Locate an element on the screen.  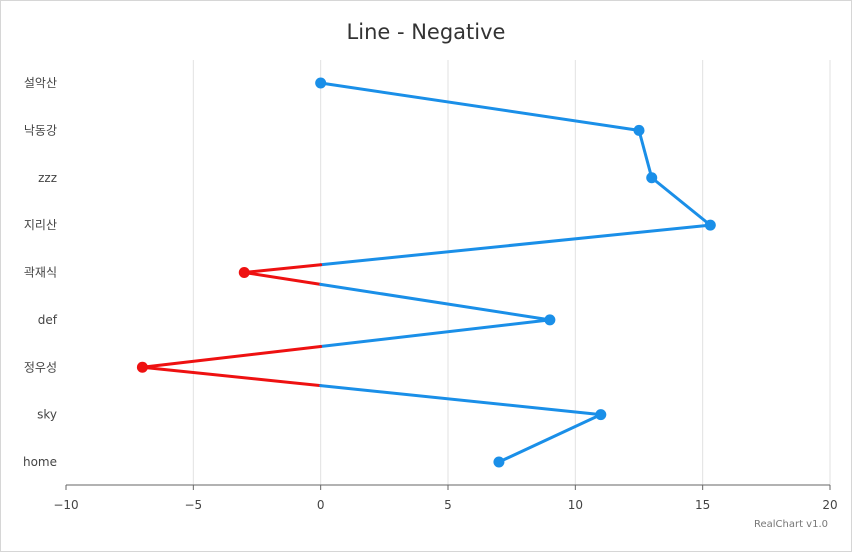
y-tick-label: 낙동강 is located at coordinates (40, 130).